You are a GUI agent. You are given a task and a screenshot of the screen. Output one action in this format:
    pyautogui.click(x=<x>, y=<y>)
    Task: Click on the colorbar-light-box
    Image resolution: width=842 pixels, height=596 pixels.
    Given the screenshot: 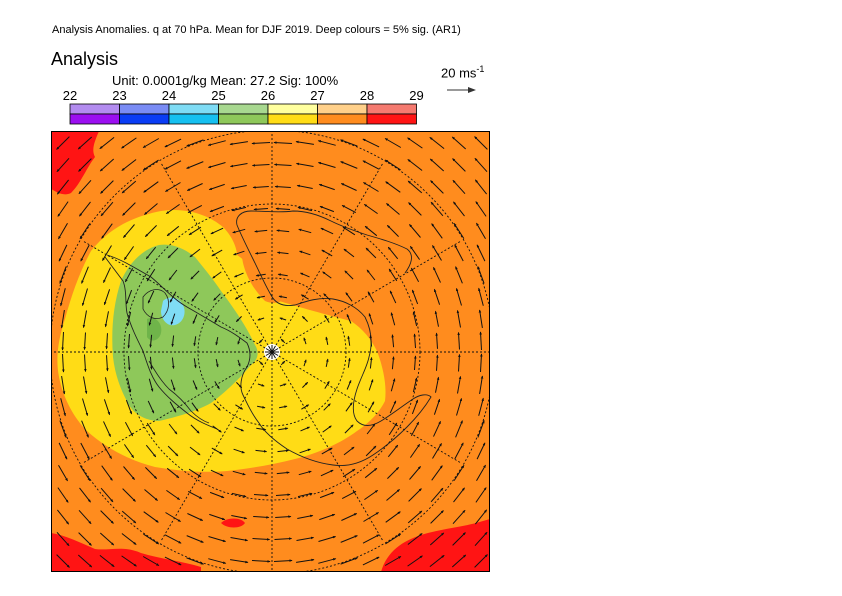 What is the action you would take?
    pyautogui.click(x=391, y=109)
    